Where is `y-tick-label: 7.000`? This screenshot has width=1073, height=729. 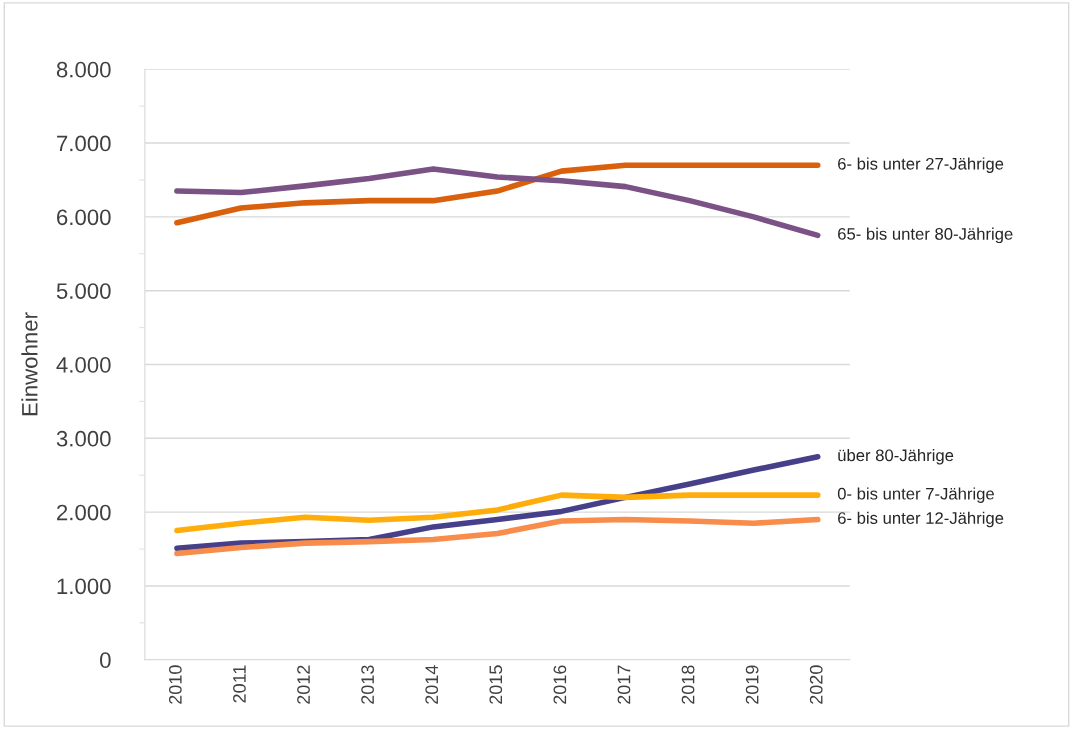
y-tick-label: 7.000 is located at coordinates (84, 143).